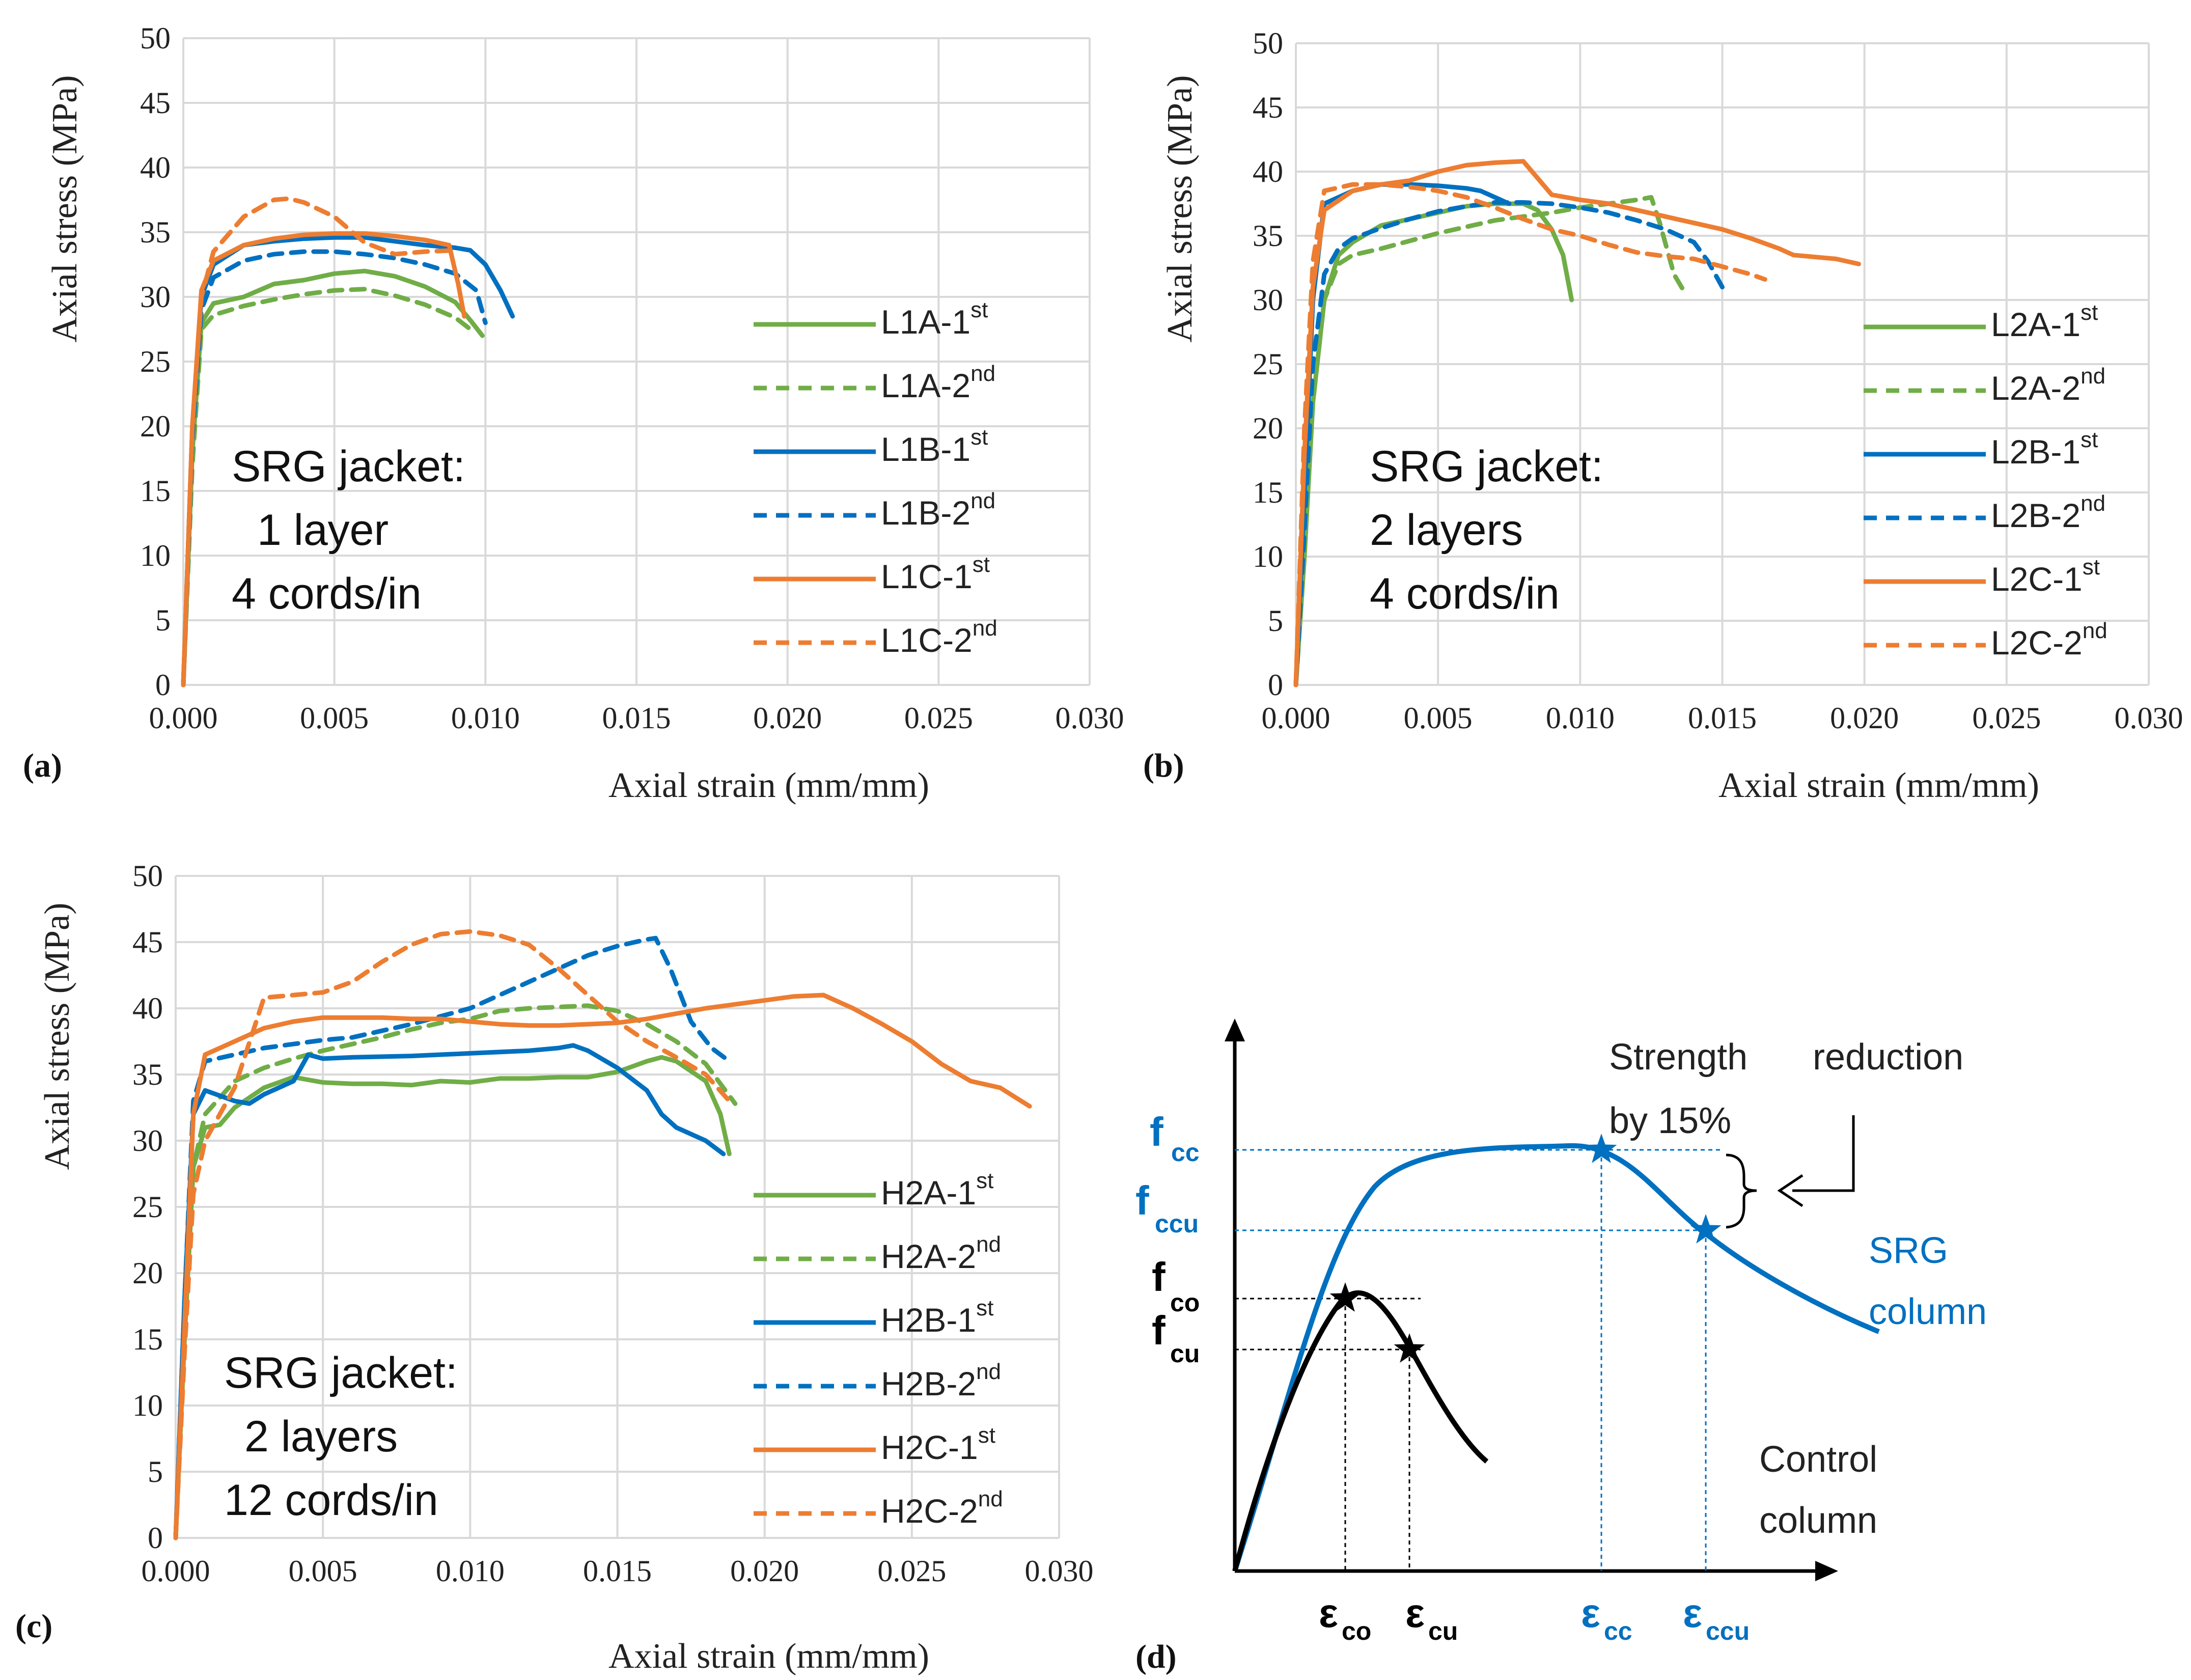  I want to click on fcu-label: f cu, so click(1176, 1338).